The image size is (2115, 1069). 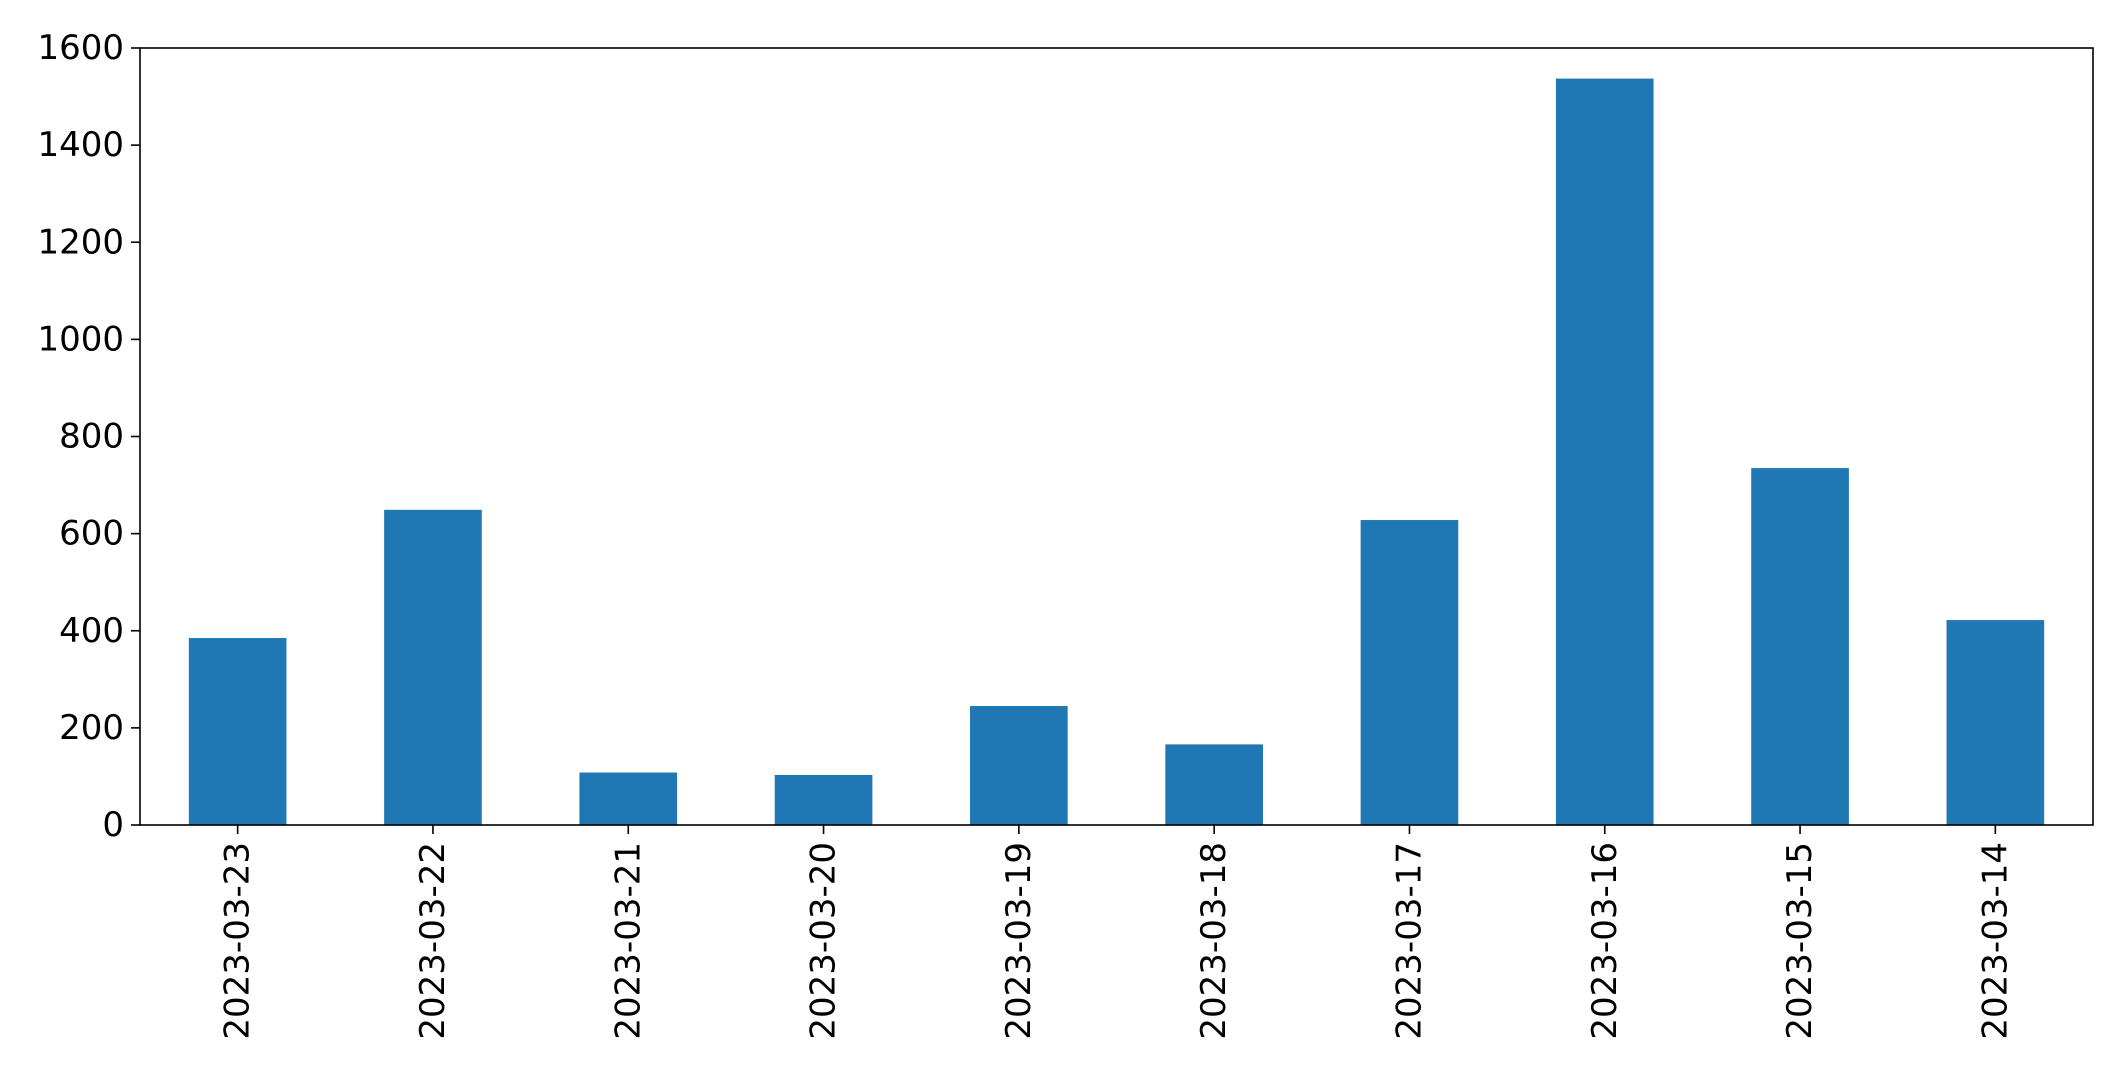 I want to click on y-tick-label: 1600, so click(x=80, y=48).